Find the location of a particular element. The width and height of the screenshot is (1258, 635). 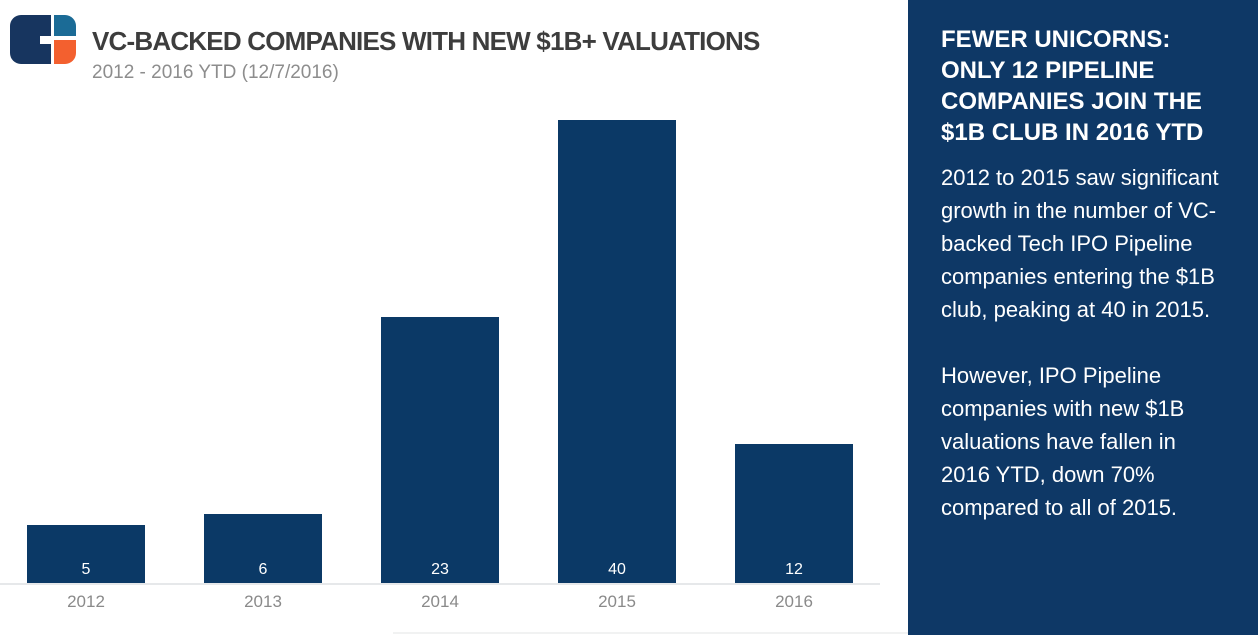

bar-value-label: 40 is located at coordinates (617, 569).